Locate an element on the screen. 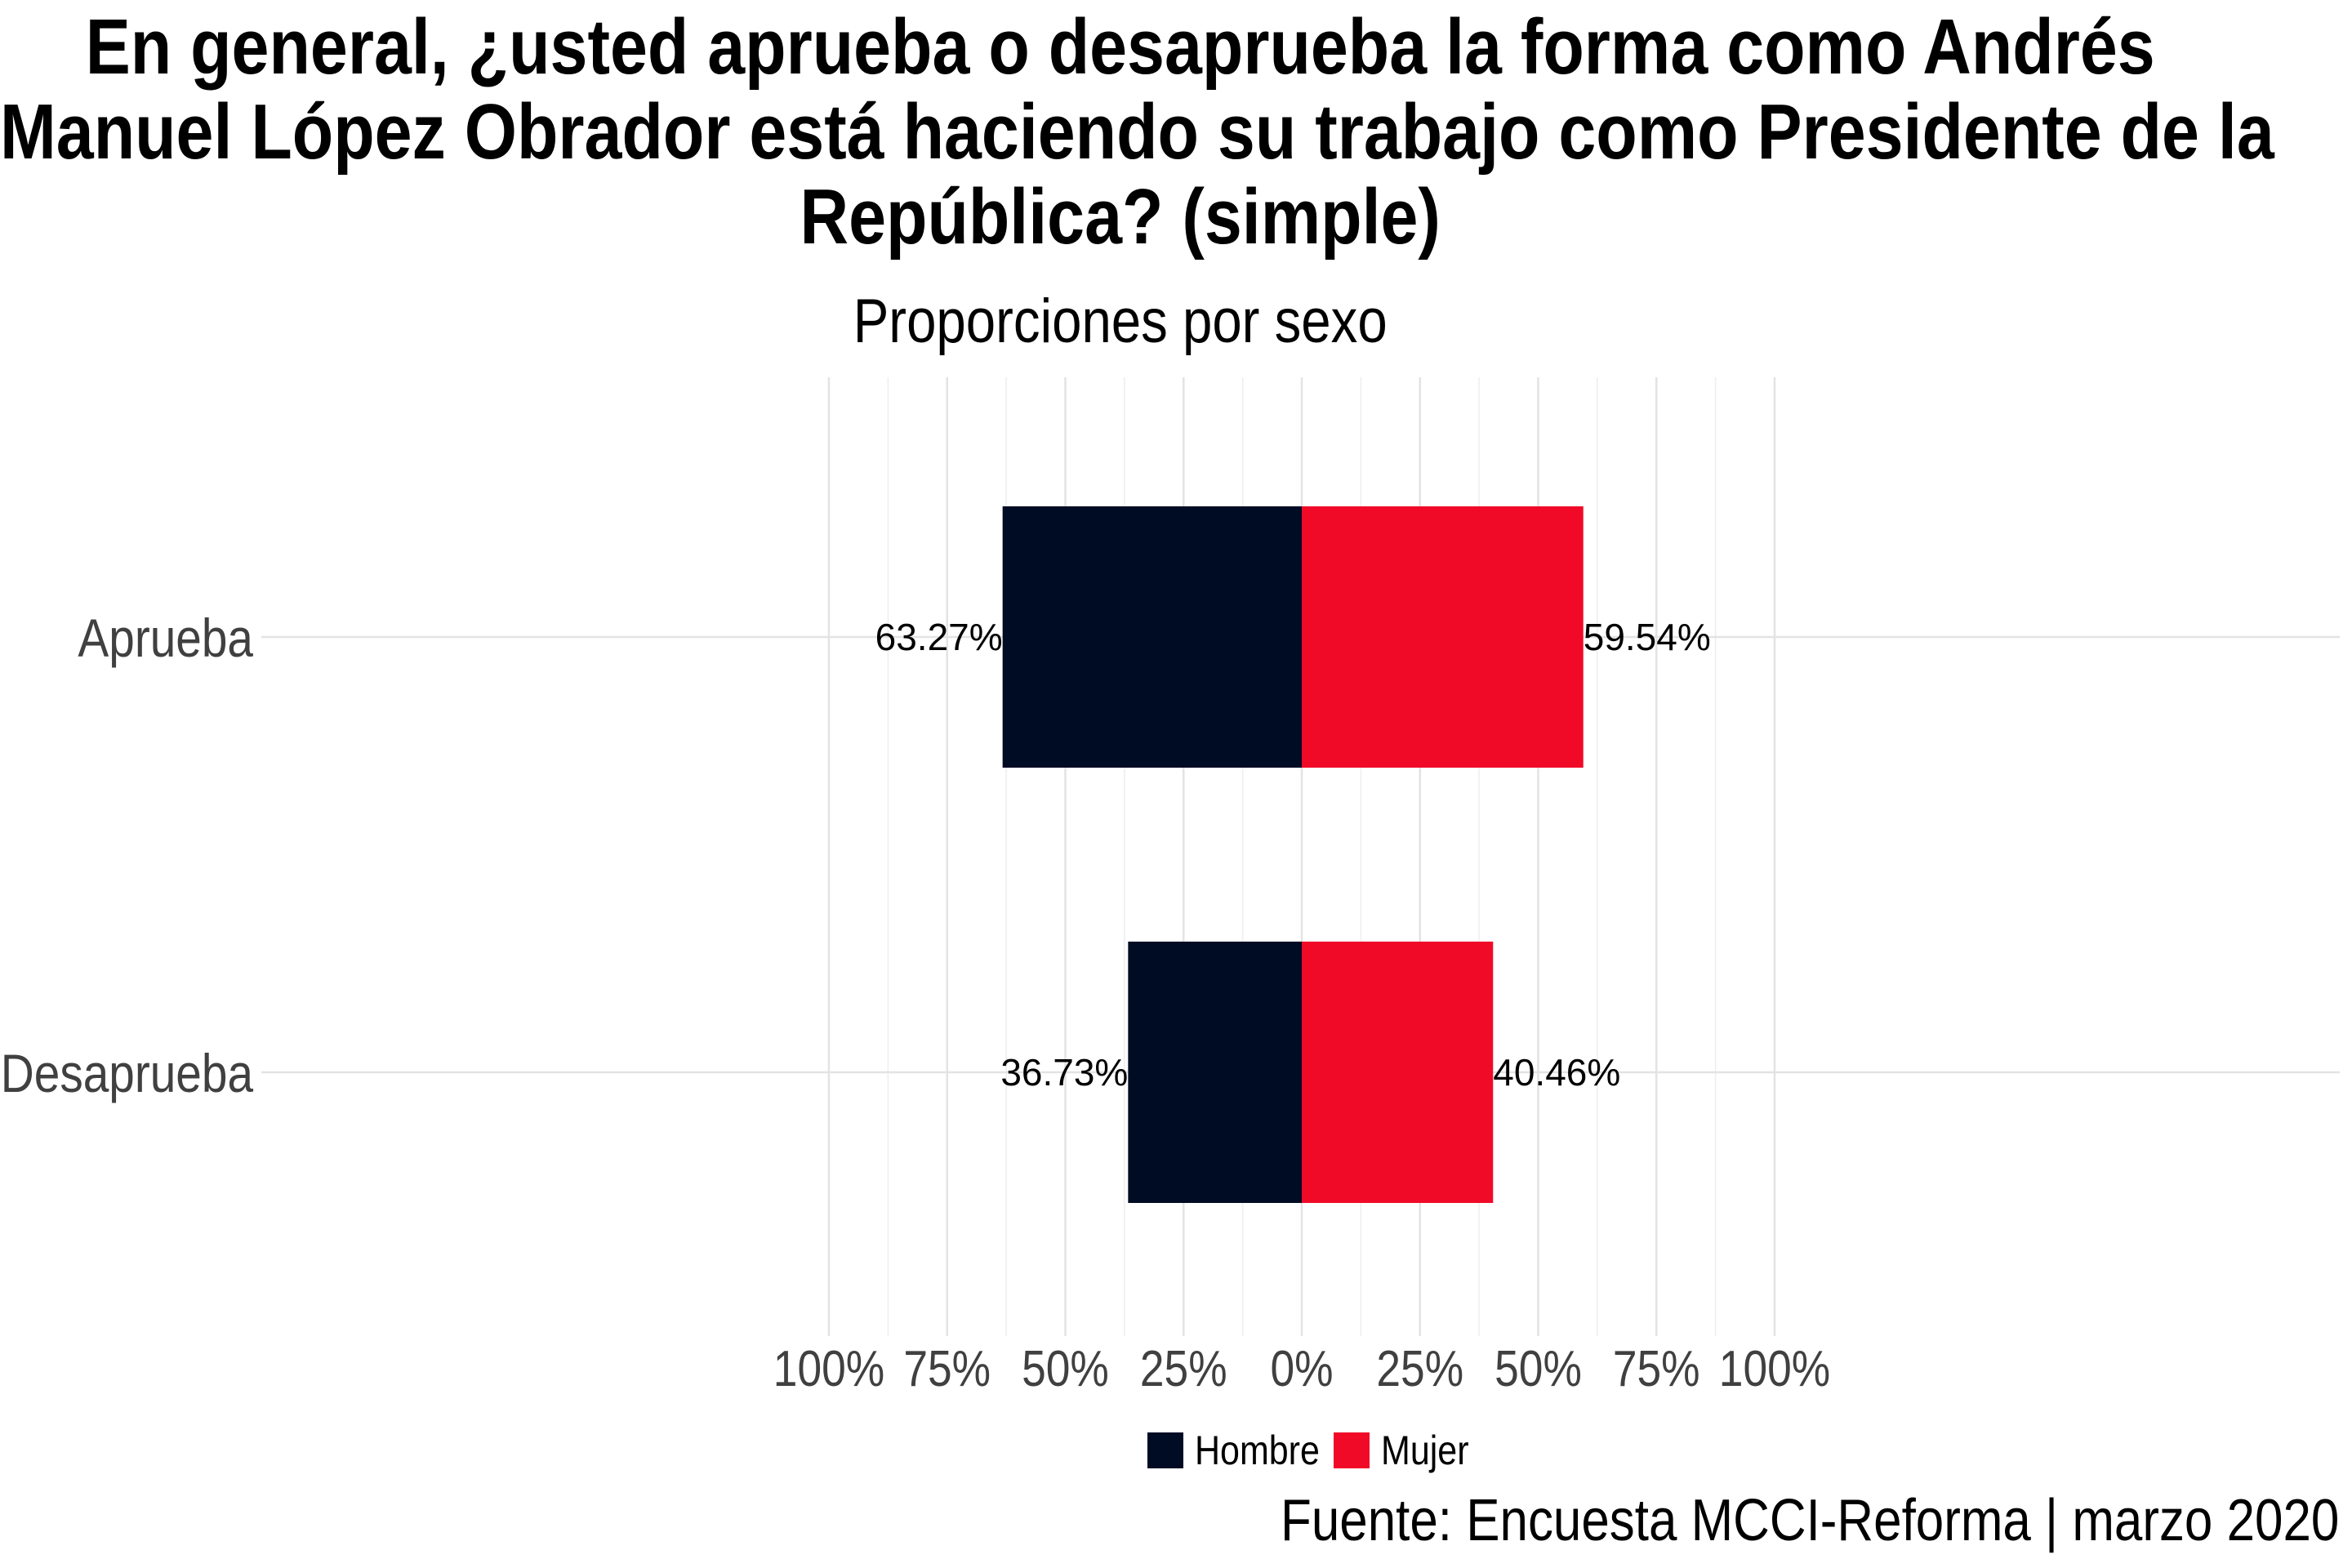 The height and width of the screenshot is (1568, 2352). legend-label-hombre: Hombre is located at coordinates (1257, 1450).